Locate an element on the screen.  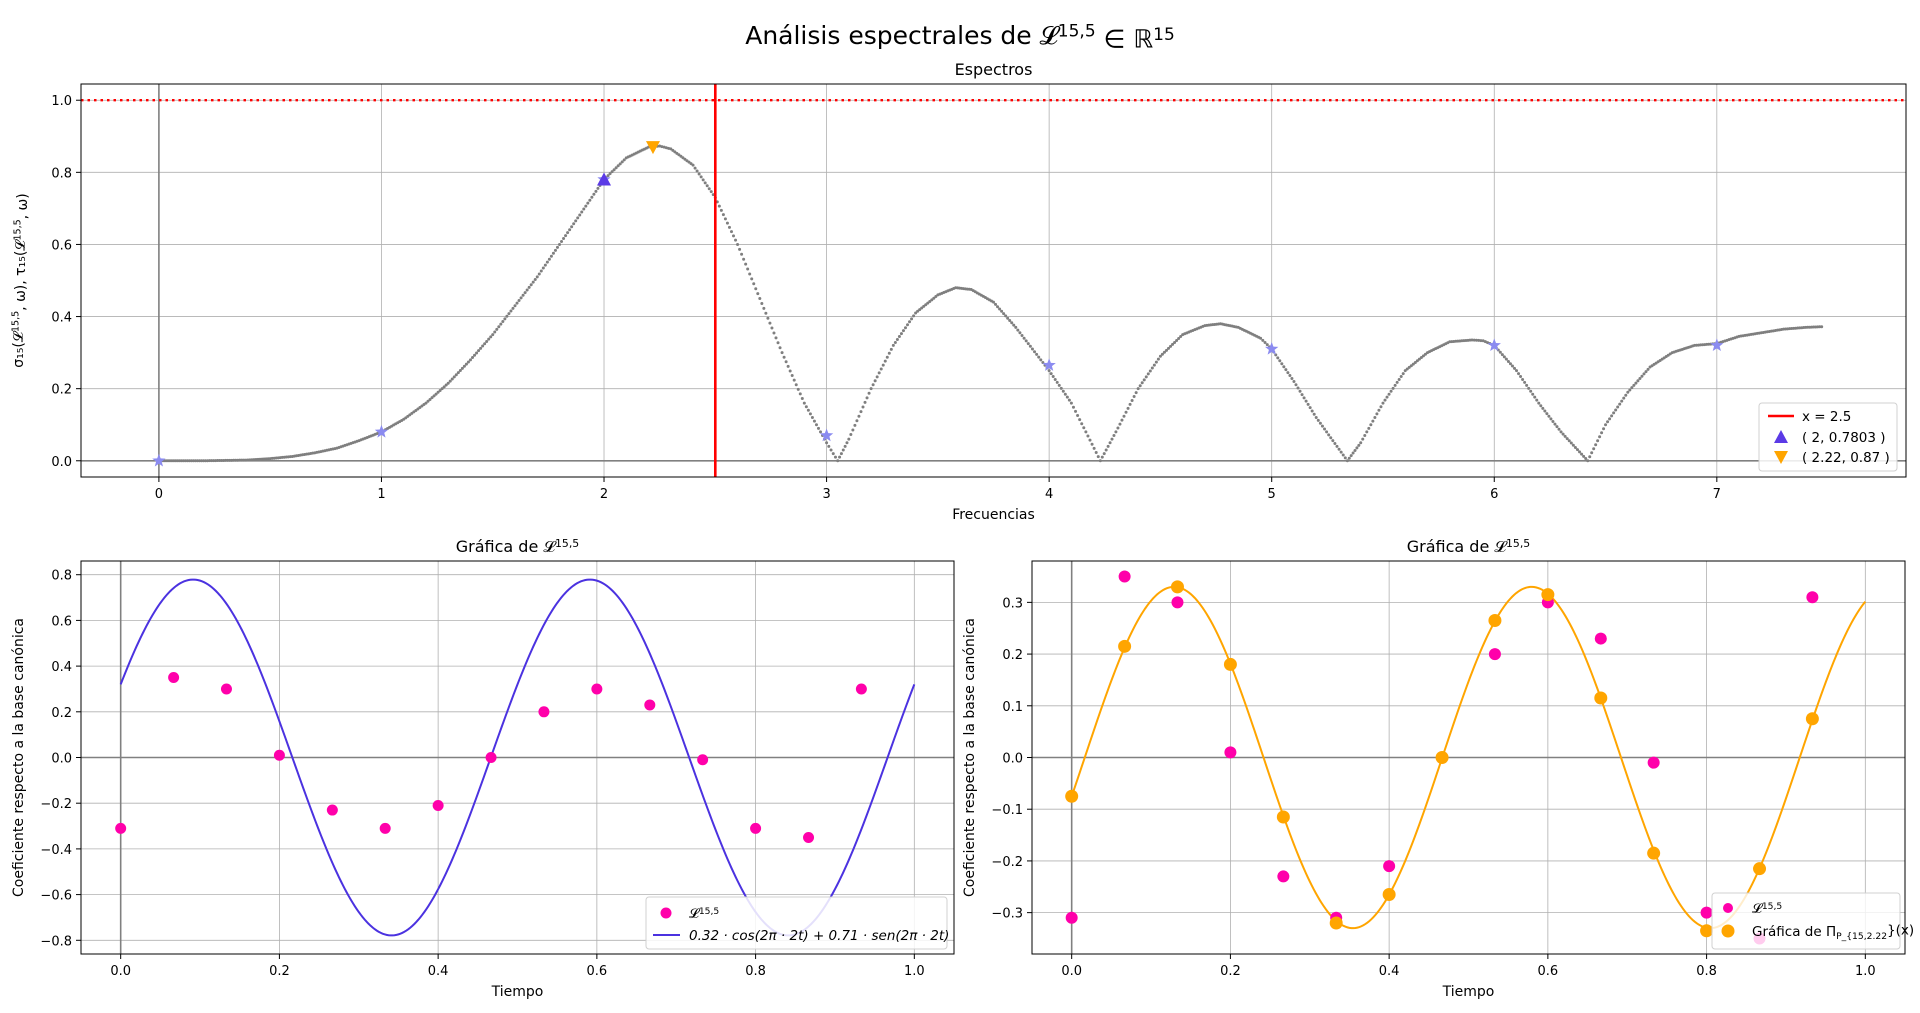
signal-right-xtick-label: 1.0 is located at coordinates (1865, 971).